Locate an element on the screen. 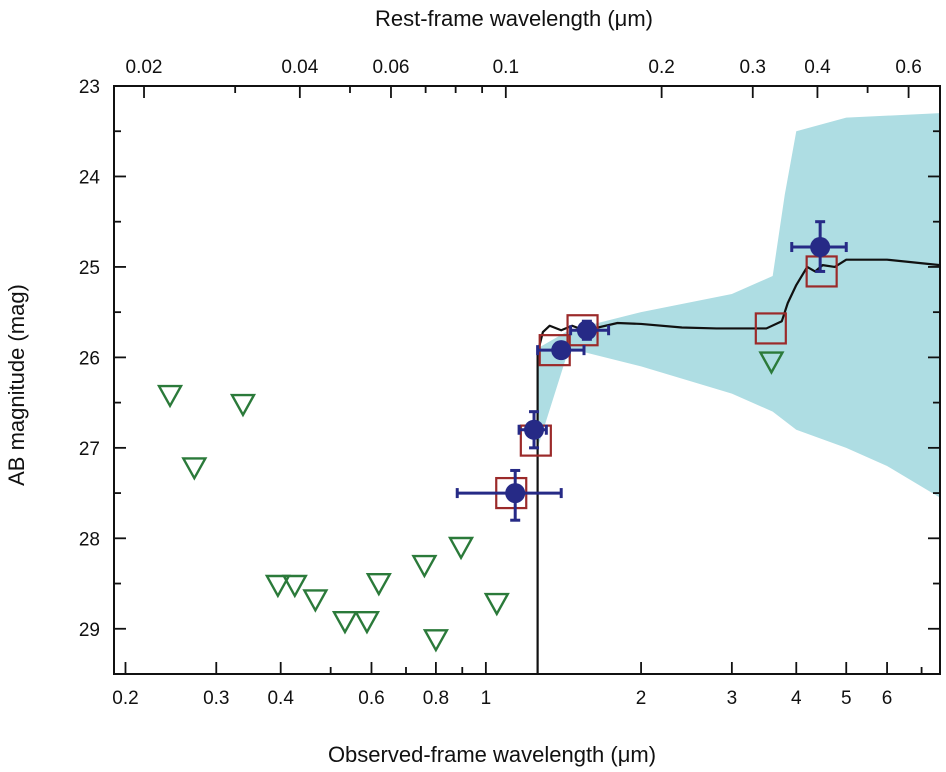 The width and height of the screenshot is (946, 772). x-tick-label: 2 is located at coordinates (641, 698).